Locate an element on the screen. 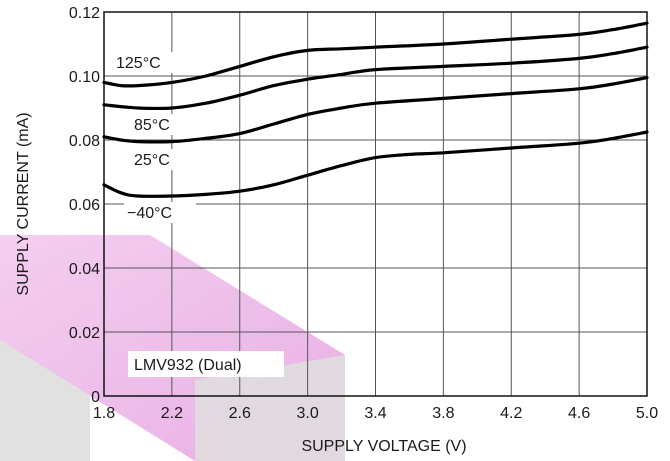 Image resolution: width=670 pixels, height=461 pixels. series-85c-line is located at coordinates (375, 78).